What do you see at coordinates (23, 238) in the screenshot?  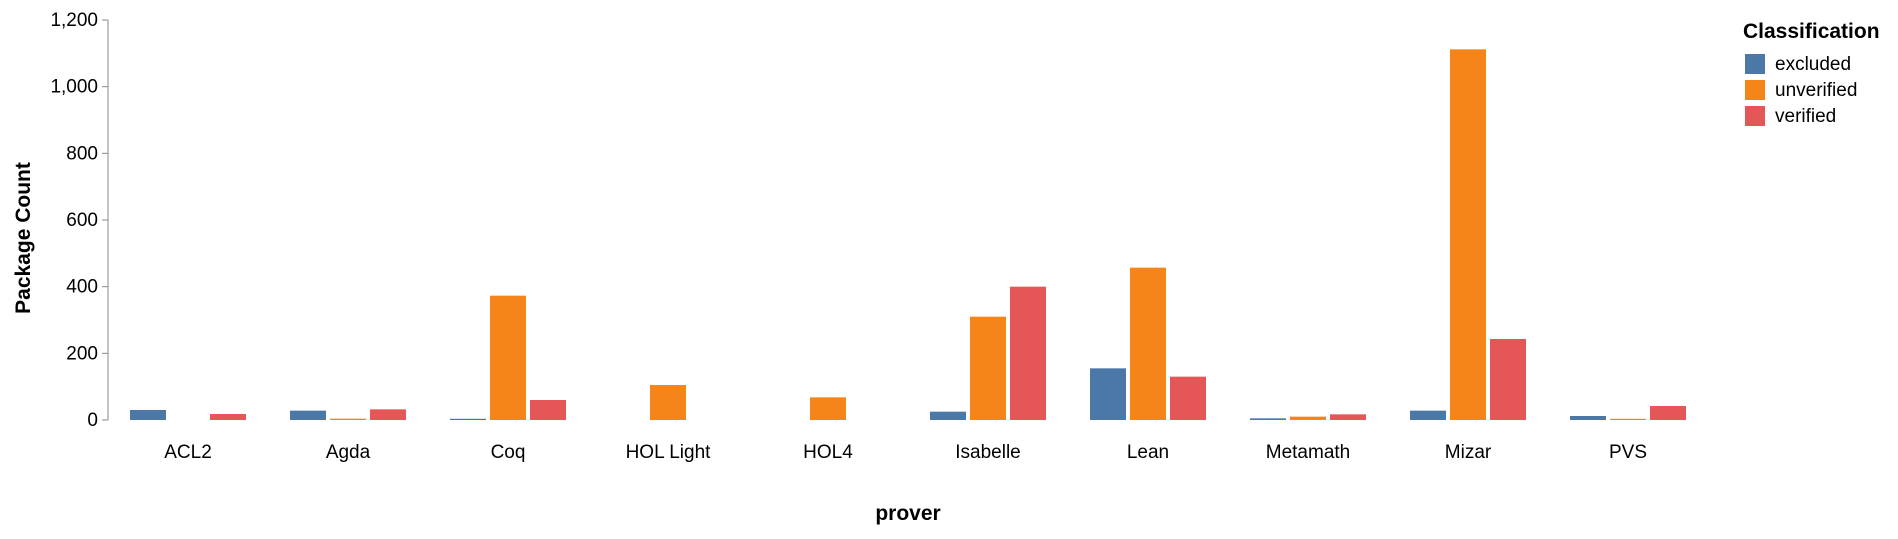 I see `y-axis-title: Package Count` at bounding box center [23, 238].